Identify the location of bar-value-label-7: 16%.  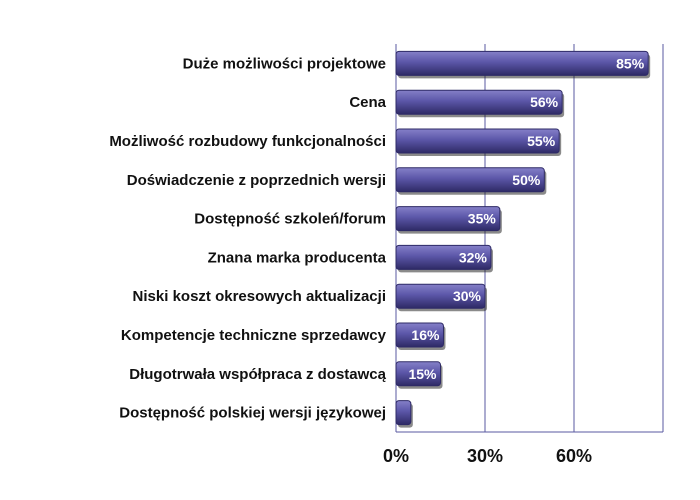
(425, 335).